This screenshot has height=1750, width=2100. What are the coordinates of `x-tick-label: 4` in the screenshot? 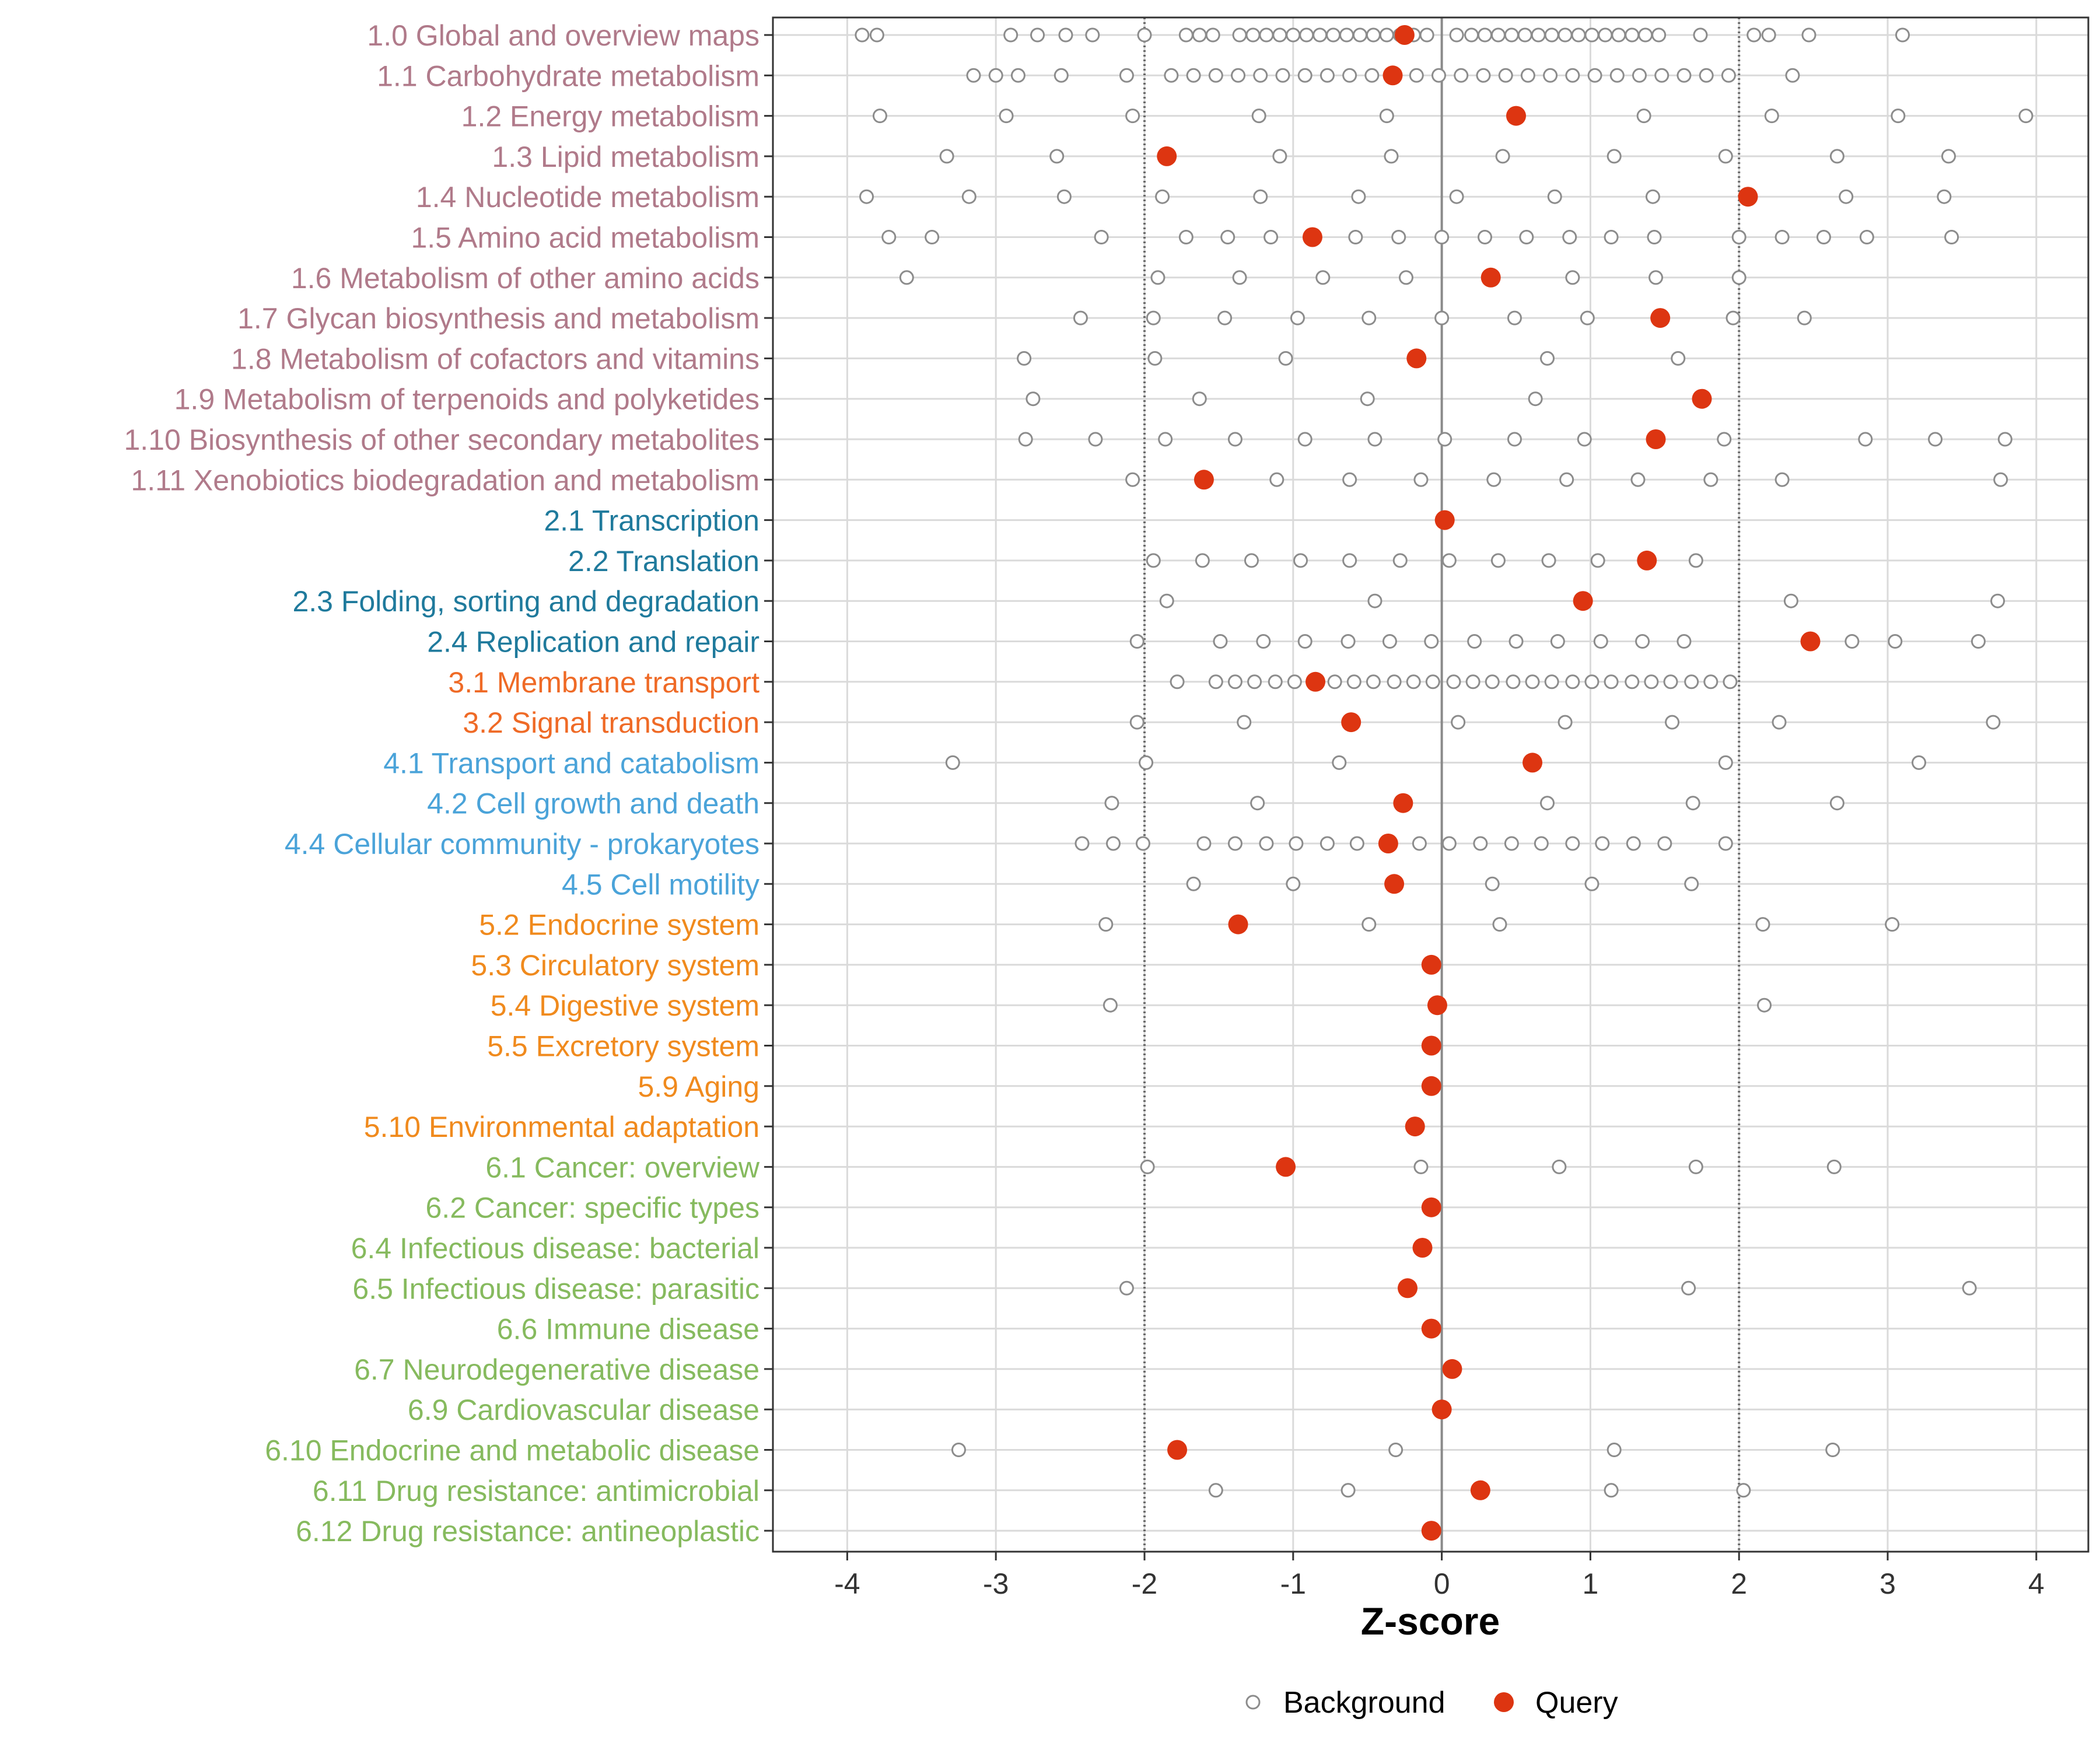 It's located at (2036, 1583).